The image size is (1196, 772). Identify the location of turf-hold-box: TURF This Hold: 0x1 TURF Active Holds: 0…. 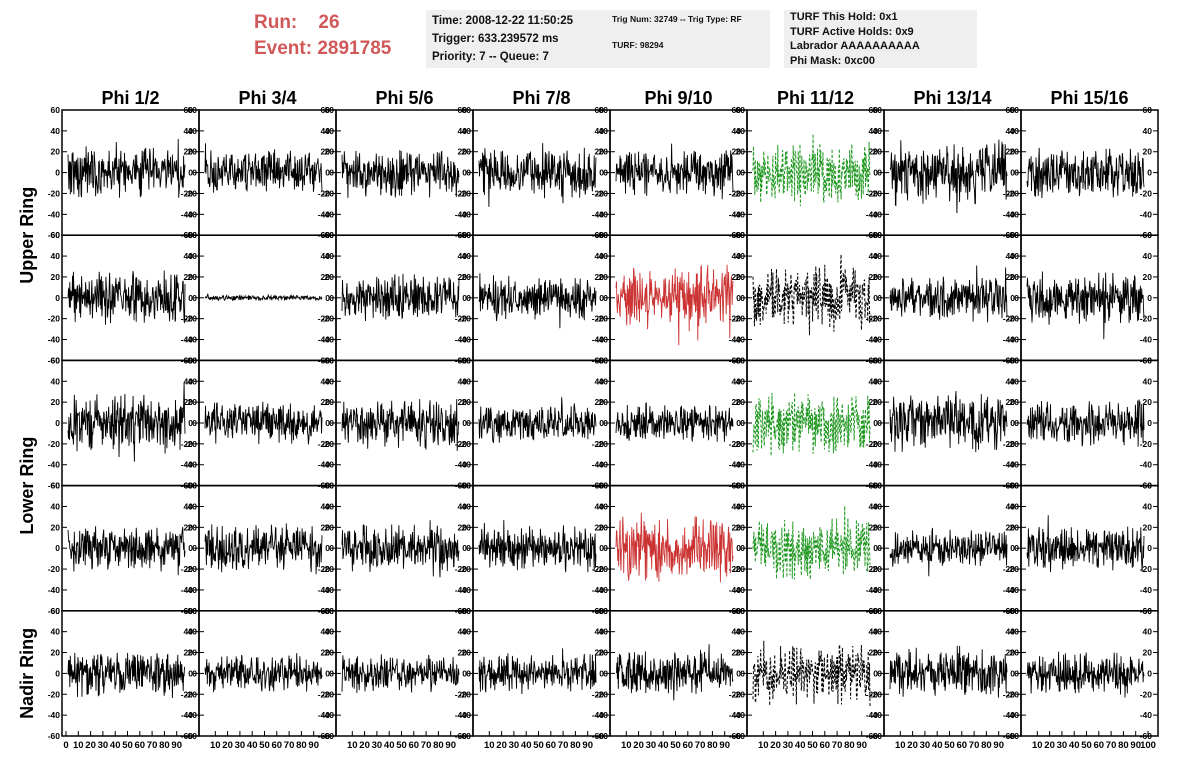
(880, 39).